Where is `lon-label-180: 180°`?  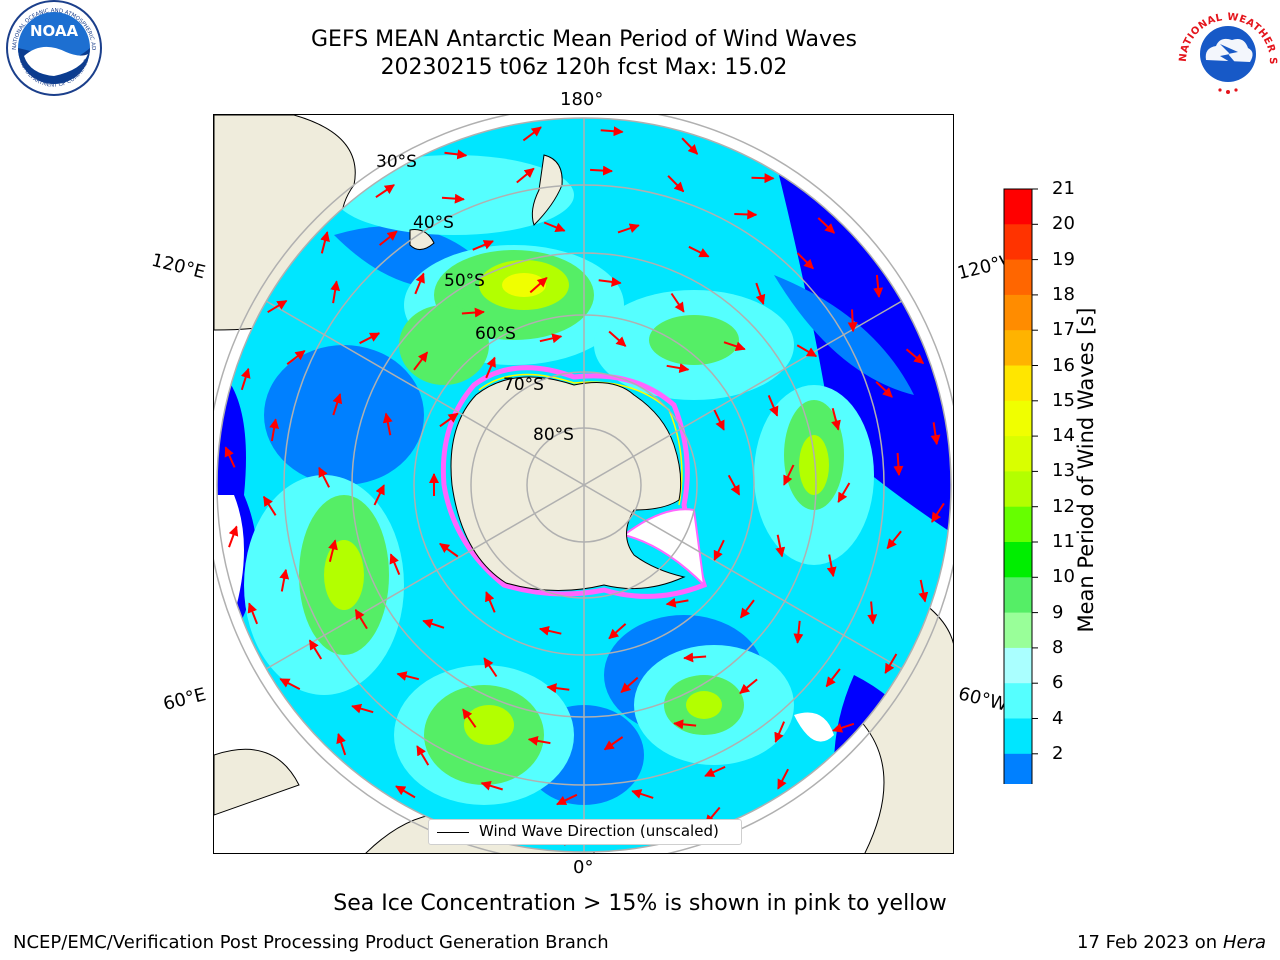 lon-label-180: 180° is located at coordinates (582, 99).